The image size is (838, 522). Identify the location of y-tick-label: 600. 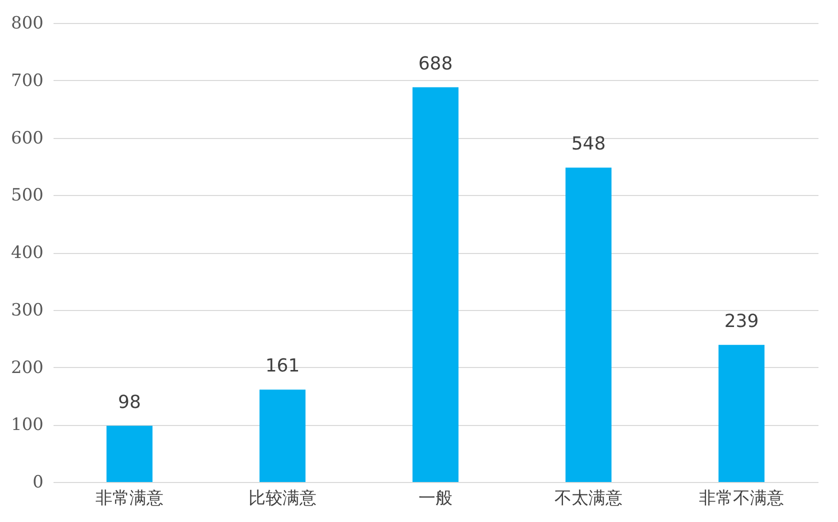
(27, 138).